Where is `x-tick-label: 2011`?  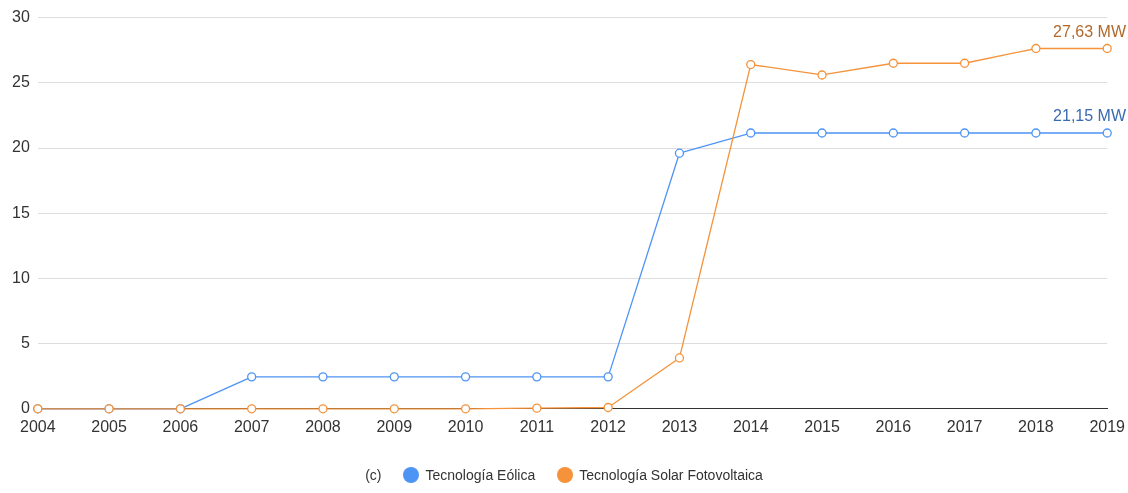
x-tick-label: 2011 is located at coordinates (537, 426).